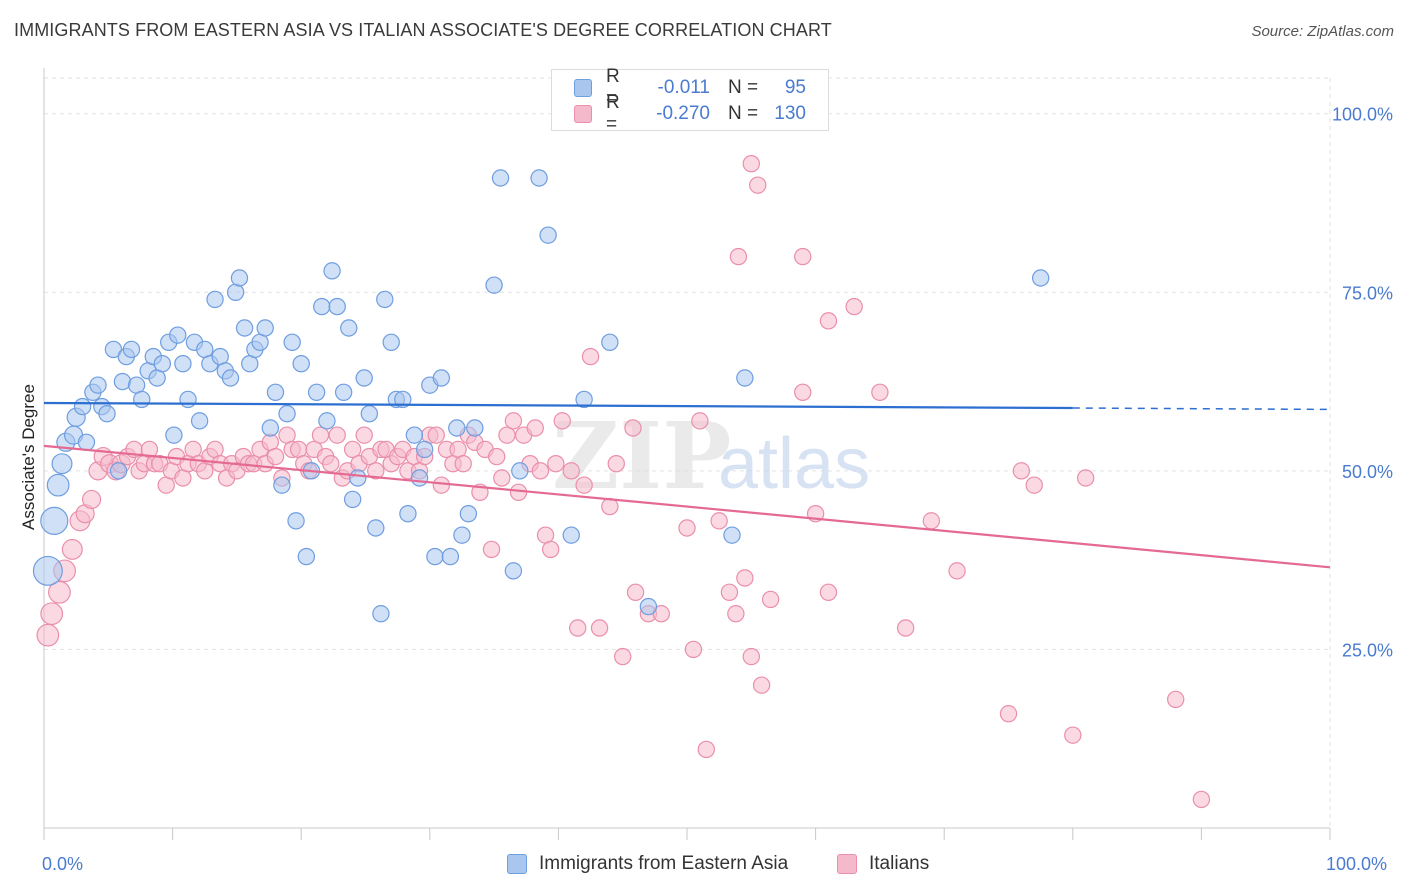 Image resolution: width=1406 pixels, height=892 pixels. What do you see at coordinates (647, 864) in the screenshot?
I see `legend-item-eastern-asia: Immigrants from Eastern Asia` at bounding box center [647, 864].